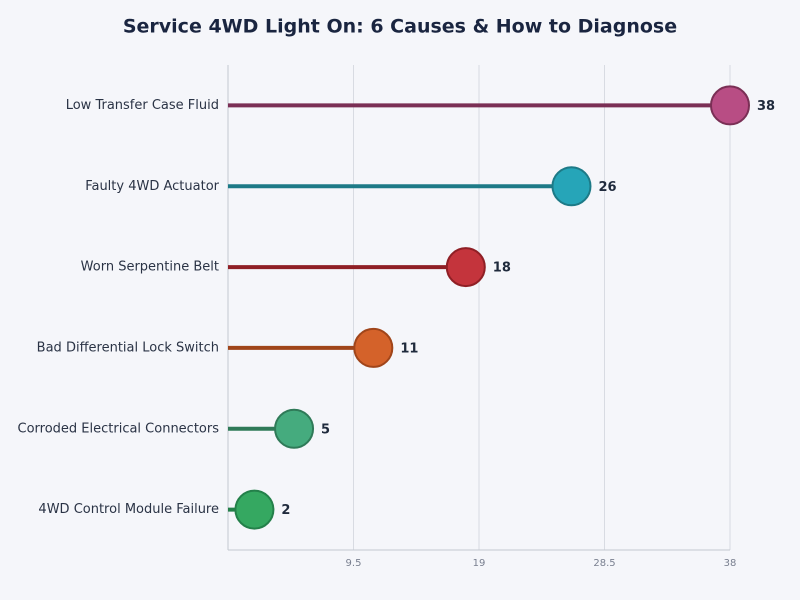 The width and height of the screenshot is (800, 600). What do you see at coordinates (152, 186) in the screenshot?
I see `y-tick-label: Faulty 4WD Actuator` at bounding box center [152, 186].